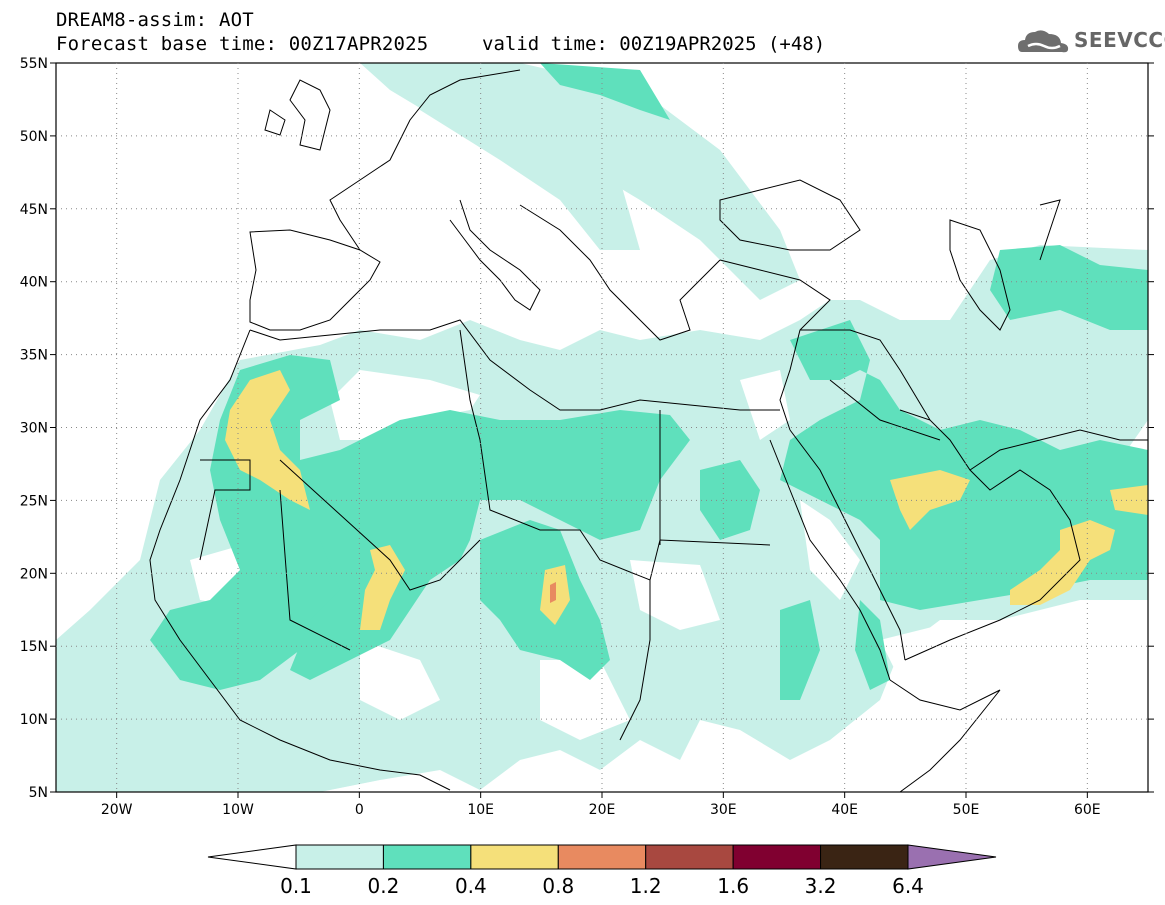 This screenshot has height=905, width=1165. I want to click on forecast-base-time: Forecast base time: 00Z17APR2025, so click(242, 44).